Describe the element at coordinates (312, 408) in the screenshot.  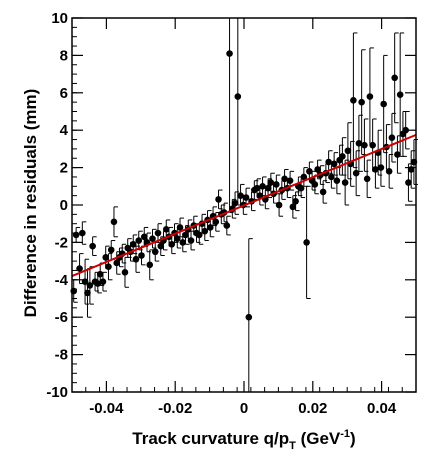
I see `x-tick-label: 0.02` at that location.